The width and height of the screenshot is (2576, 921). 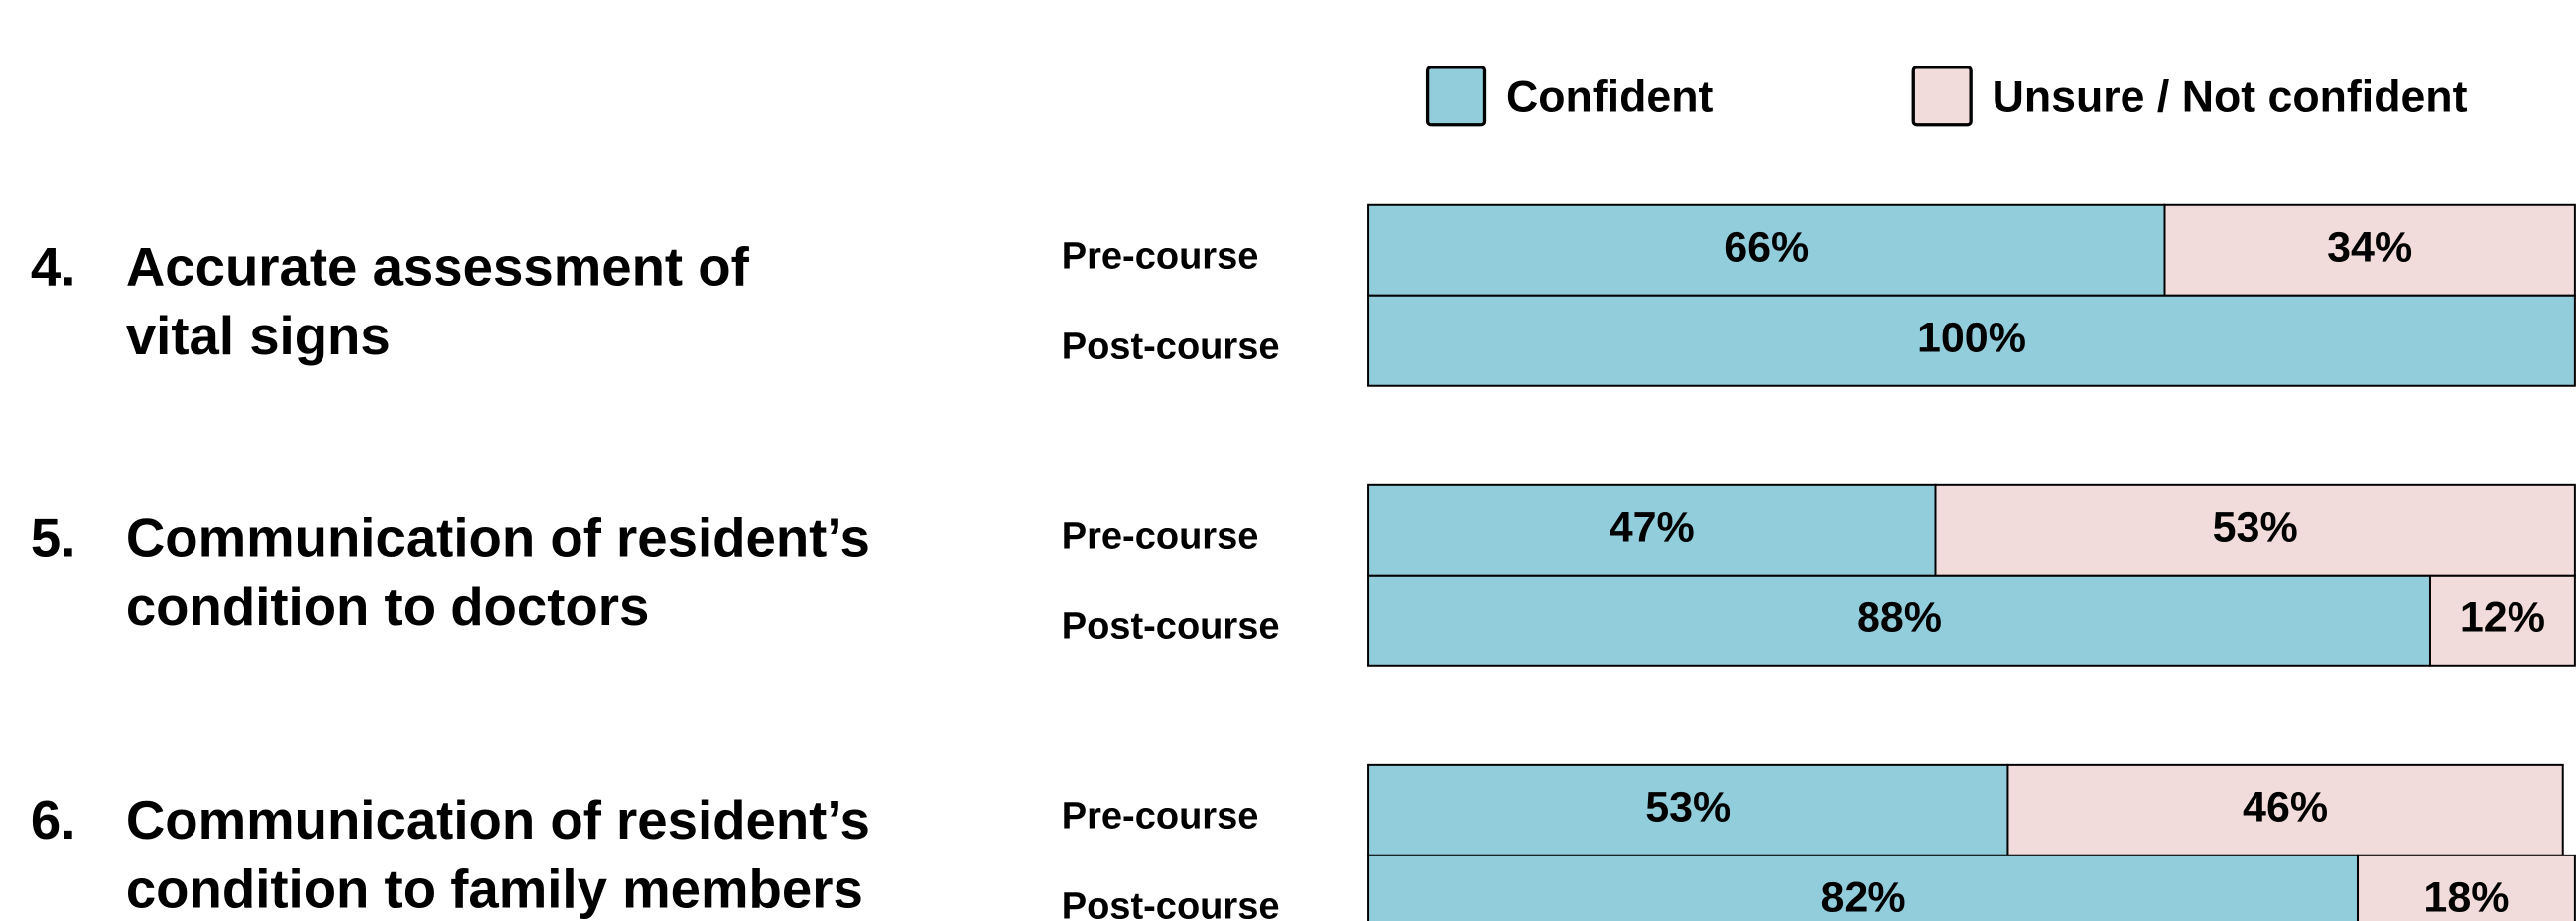 I want to click on value-label: 88%, so click(x=1900, y=618).